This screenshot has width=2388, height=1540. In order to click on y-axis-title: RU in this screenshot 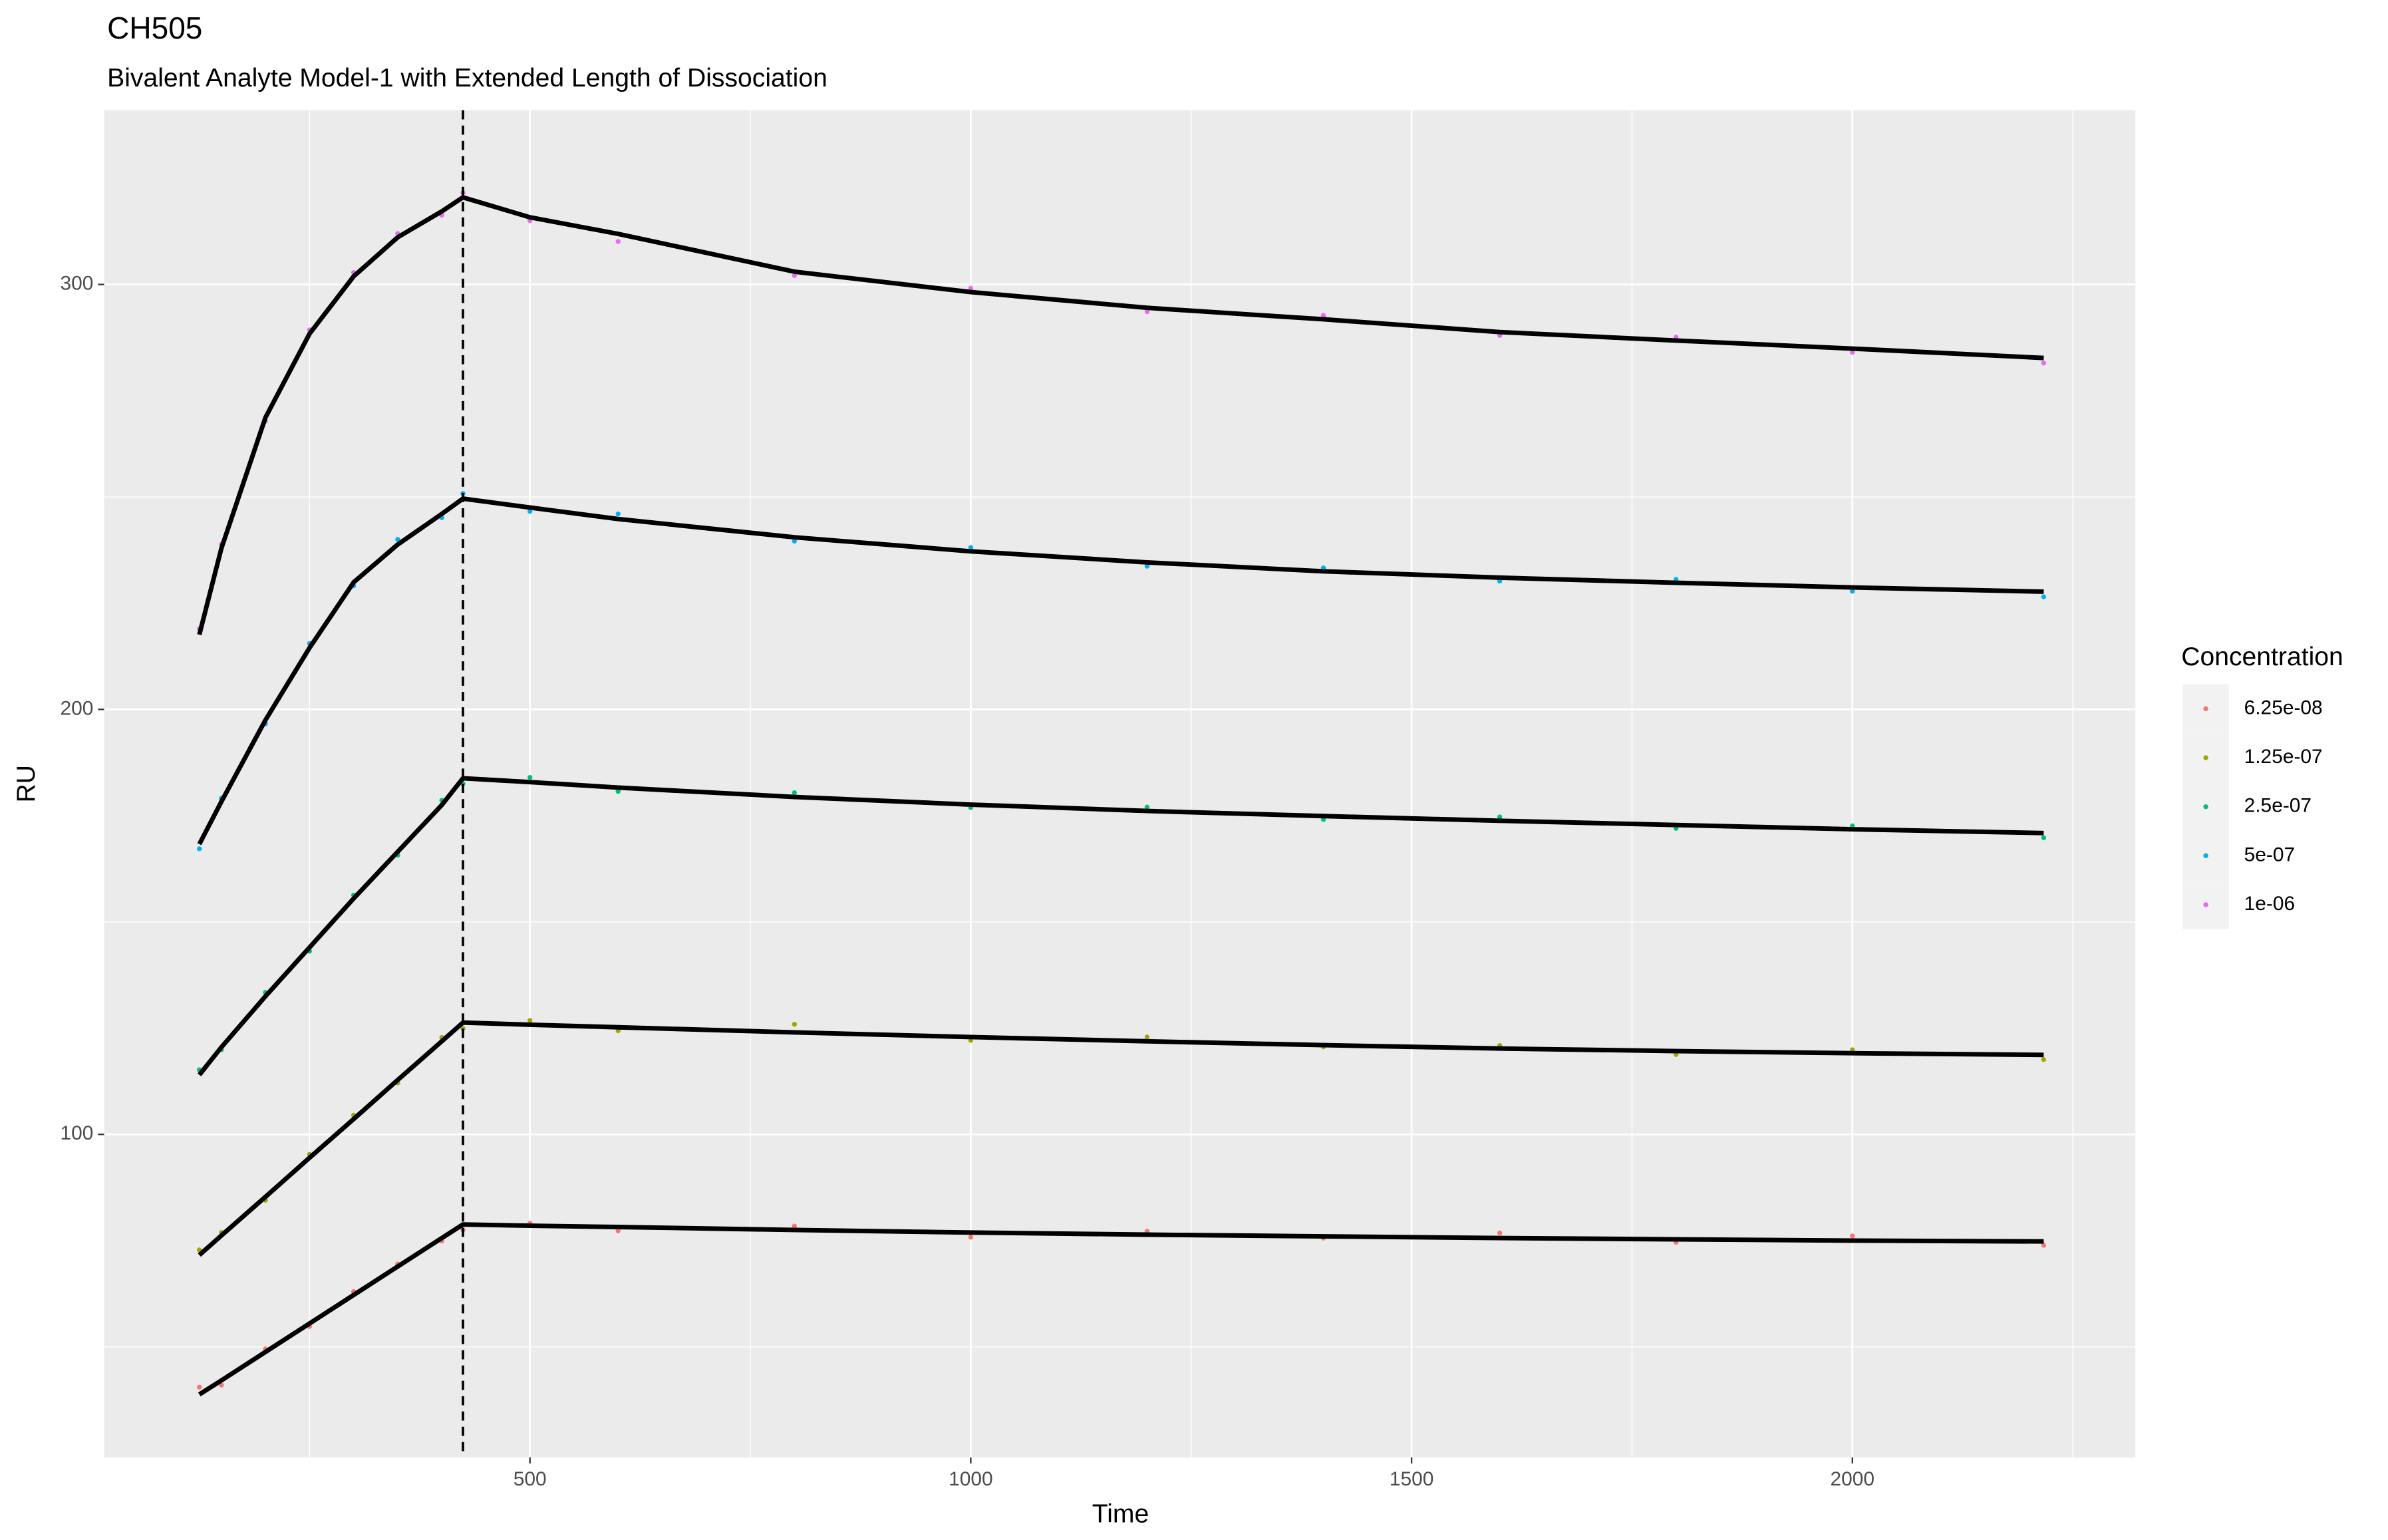, I will do `click(27, 784)`.